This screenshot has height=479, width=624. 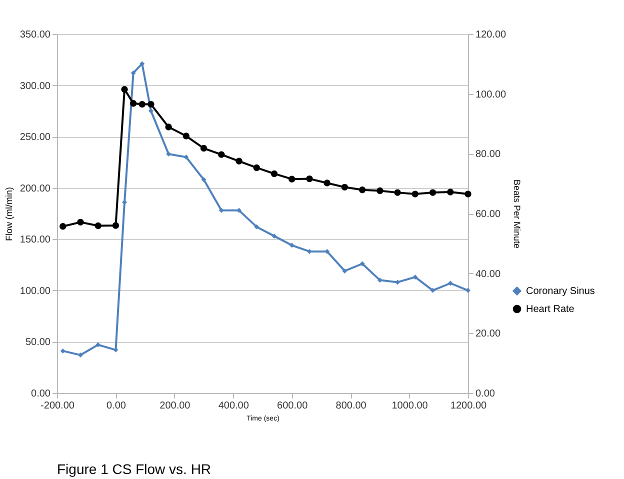 What do you see at coordinates (488, 214) in the screenshot?
I see `y2-tick-label: 60.00` at bounding box center [488, 214].